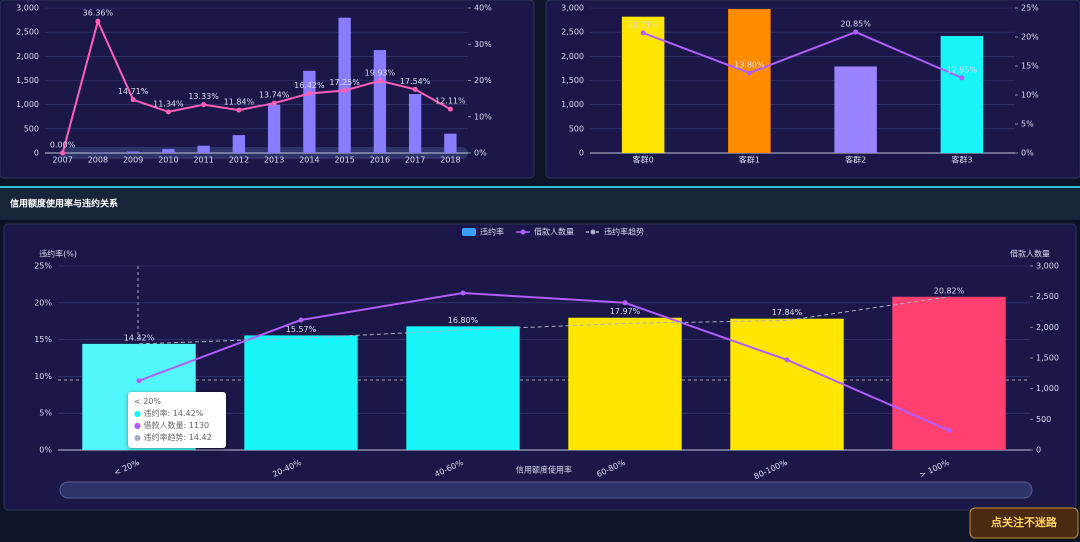 The height and width of the screenshot is (542, 1080). What do you see at coordinates (415, 81) in the screenshot?
I see `data-label: 17.54%` at bounding box center [415, 81].